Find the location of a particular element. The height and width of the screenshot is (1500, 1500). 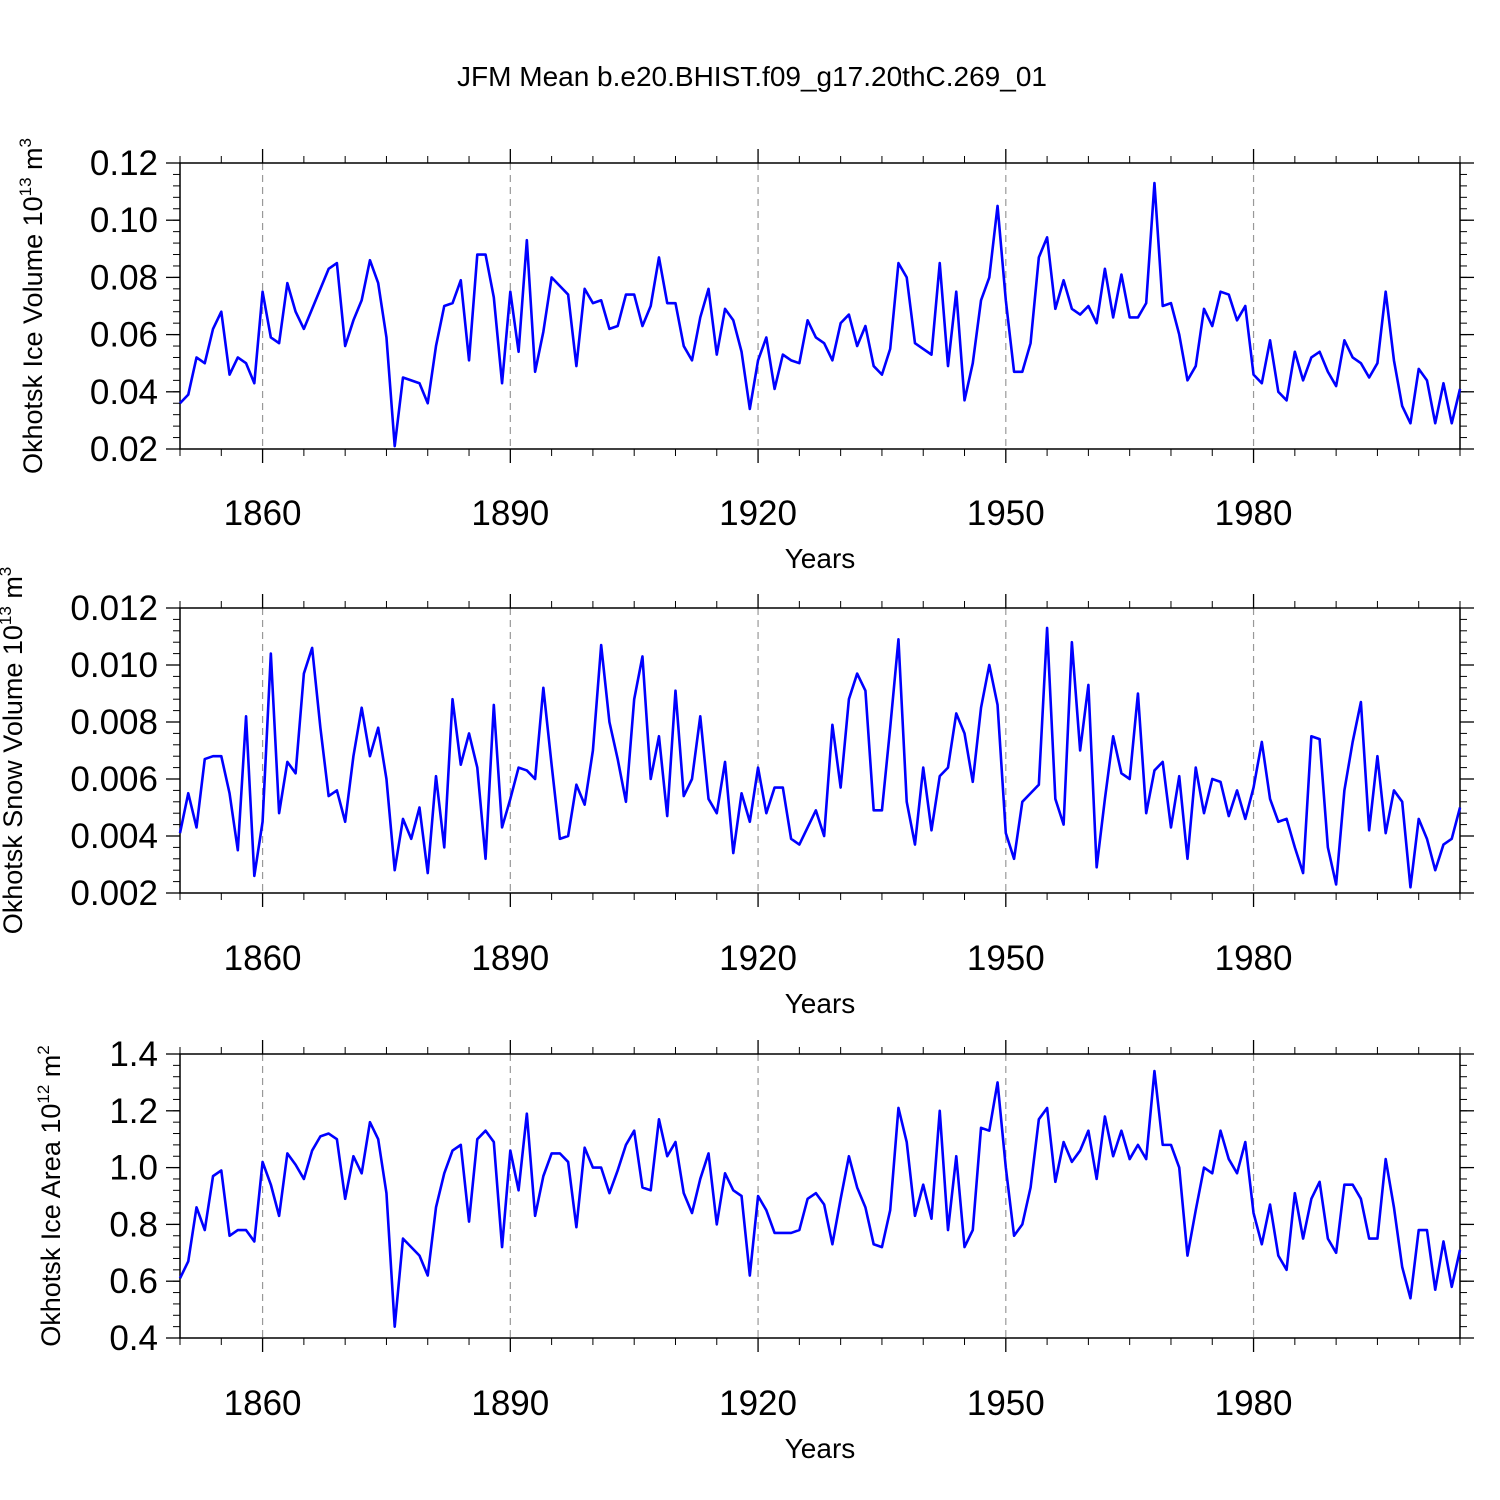

y-tick-label: 0.08 is located at coordinates (124, 277).